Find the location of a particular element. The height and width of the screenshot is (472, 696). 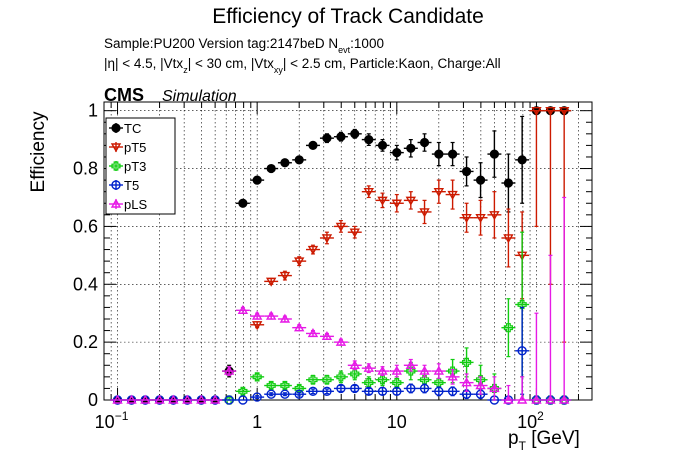

legend-label: TC is located at coordinates (132, 128).